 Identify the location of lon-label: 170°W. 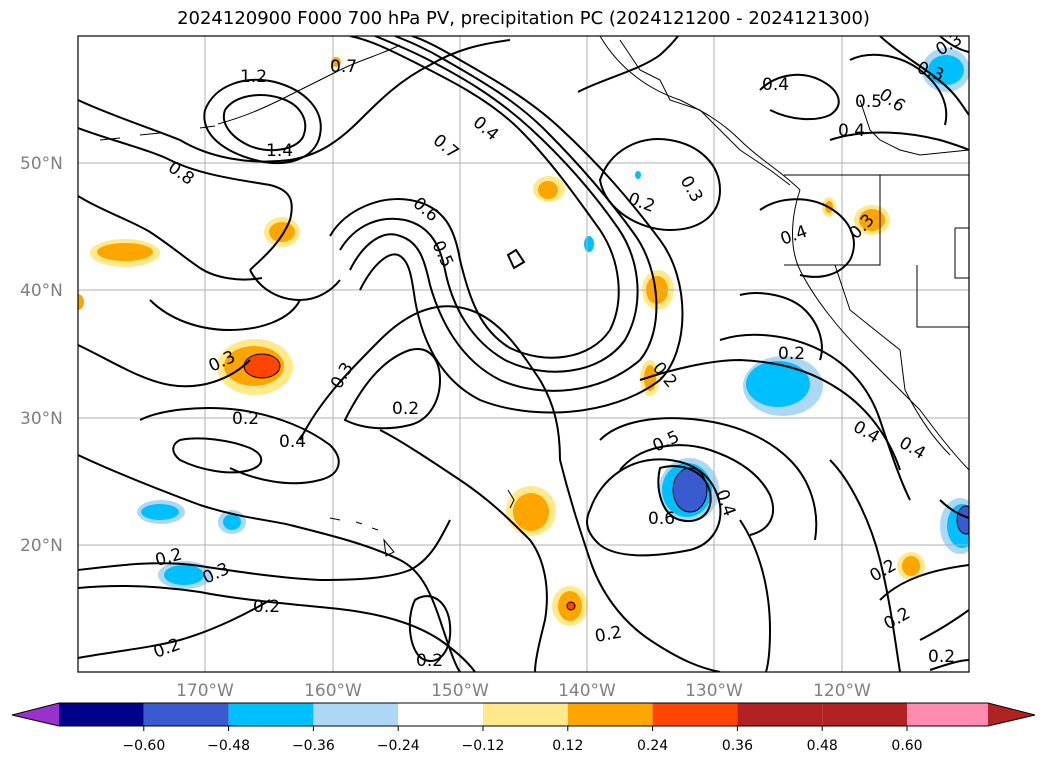
(205, 691).